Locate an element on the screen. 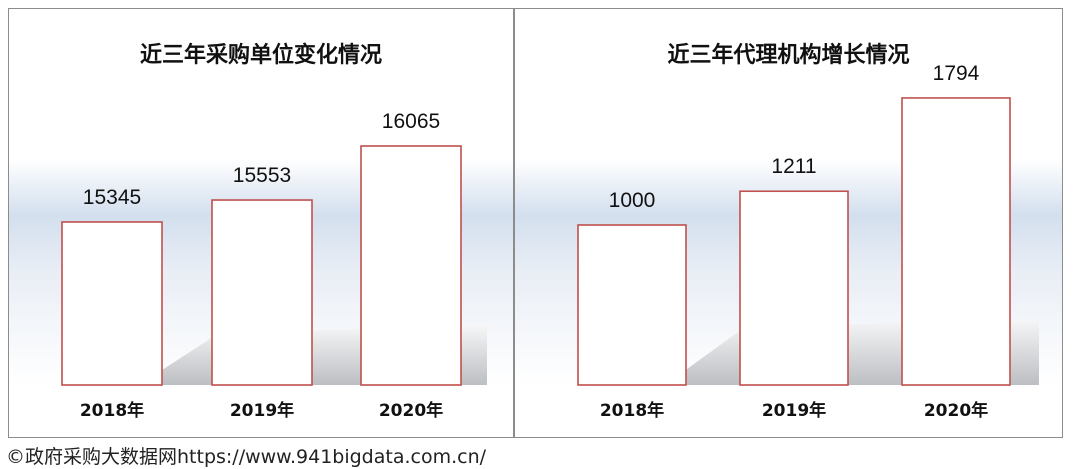  chart-title: 近三年采购单位变化情况 is located at coordinates (260, 55).